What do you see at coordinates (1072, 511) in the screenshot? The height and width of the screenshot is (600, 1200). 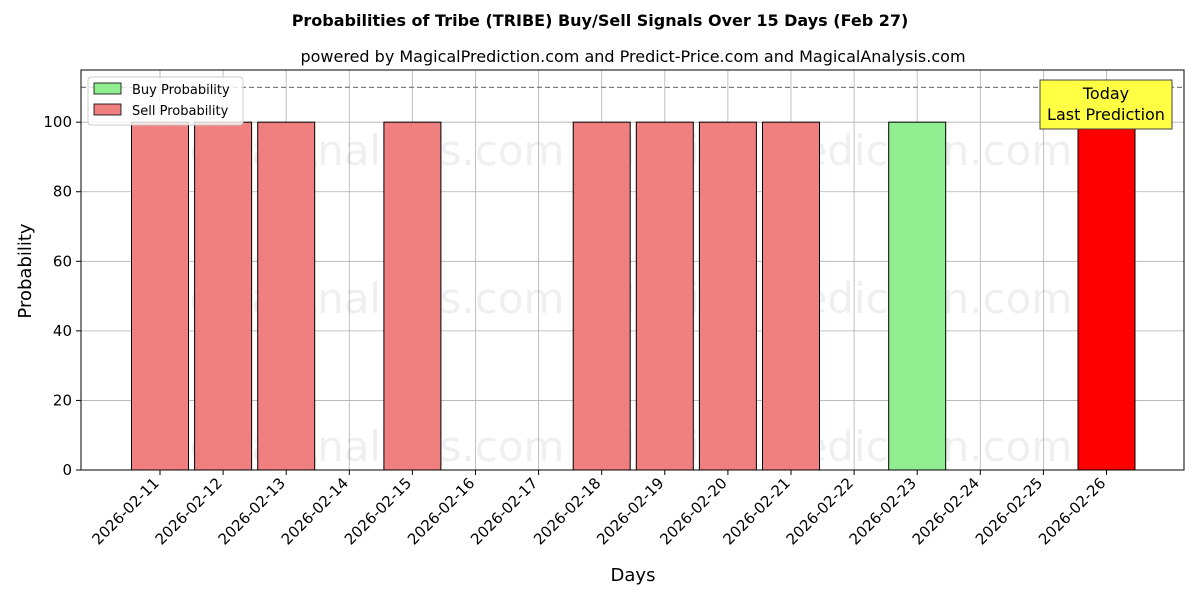 I see `x-tick-label-2026-02-26: 2026-02-26` at bounding box center [1072, 511].